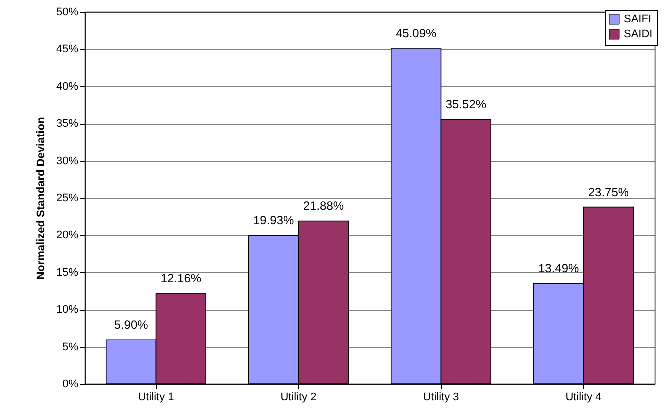  Describe the element at coordinates (298, 398) in the screenshot. I see `x-tick-label: Utility 2` at that location.